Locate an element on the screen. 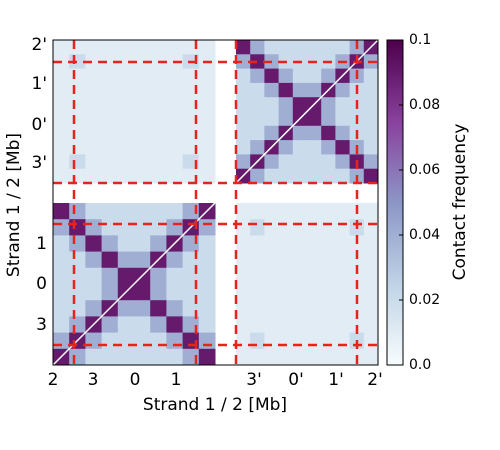  y-tick-label: 2' is located at coordinates (40, 45).